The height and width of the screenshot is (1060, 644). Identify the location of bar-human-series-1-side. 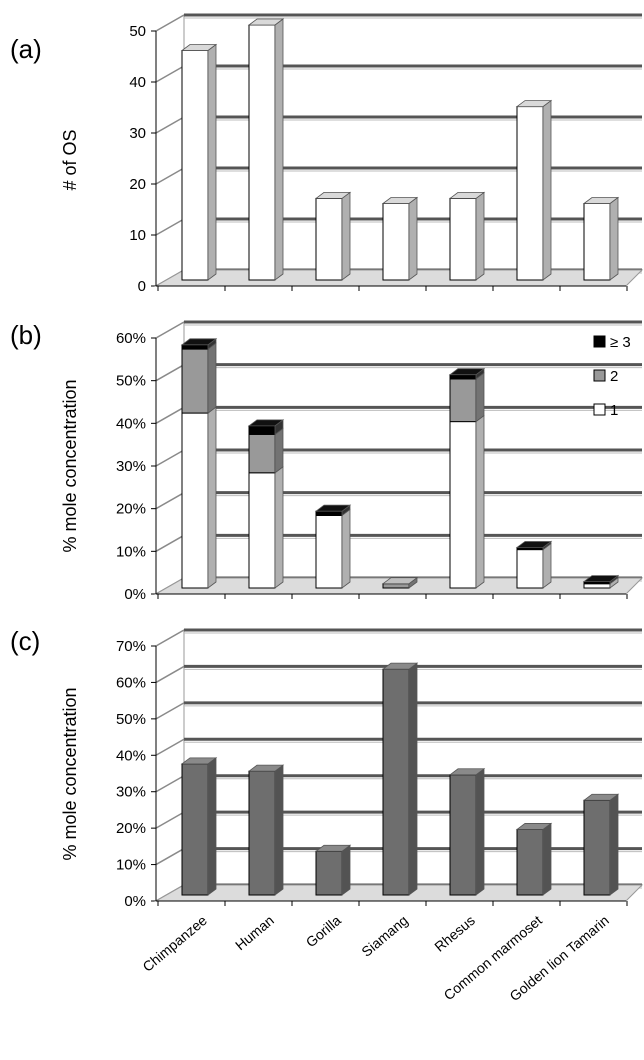
(279, 527).